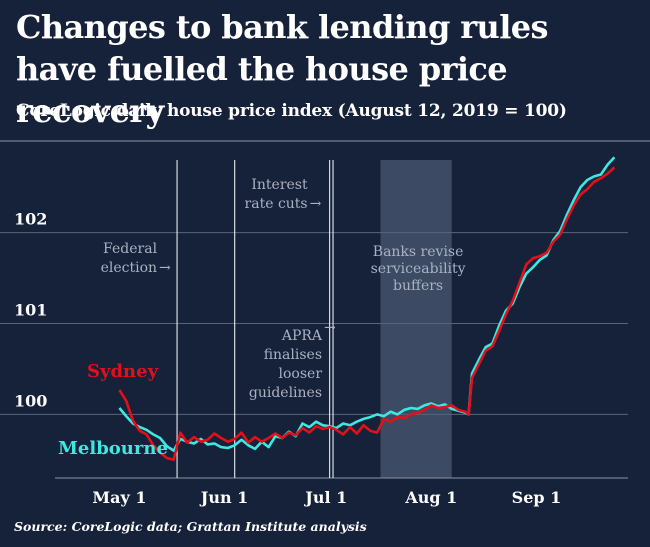 This screenshot has height=547, width=650. I want to click on shaded-region-layer, so click(416, 319).